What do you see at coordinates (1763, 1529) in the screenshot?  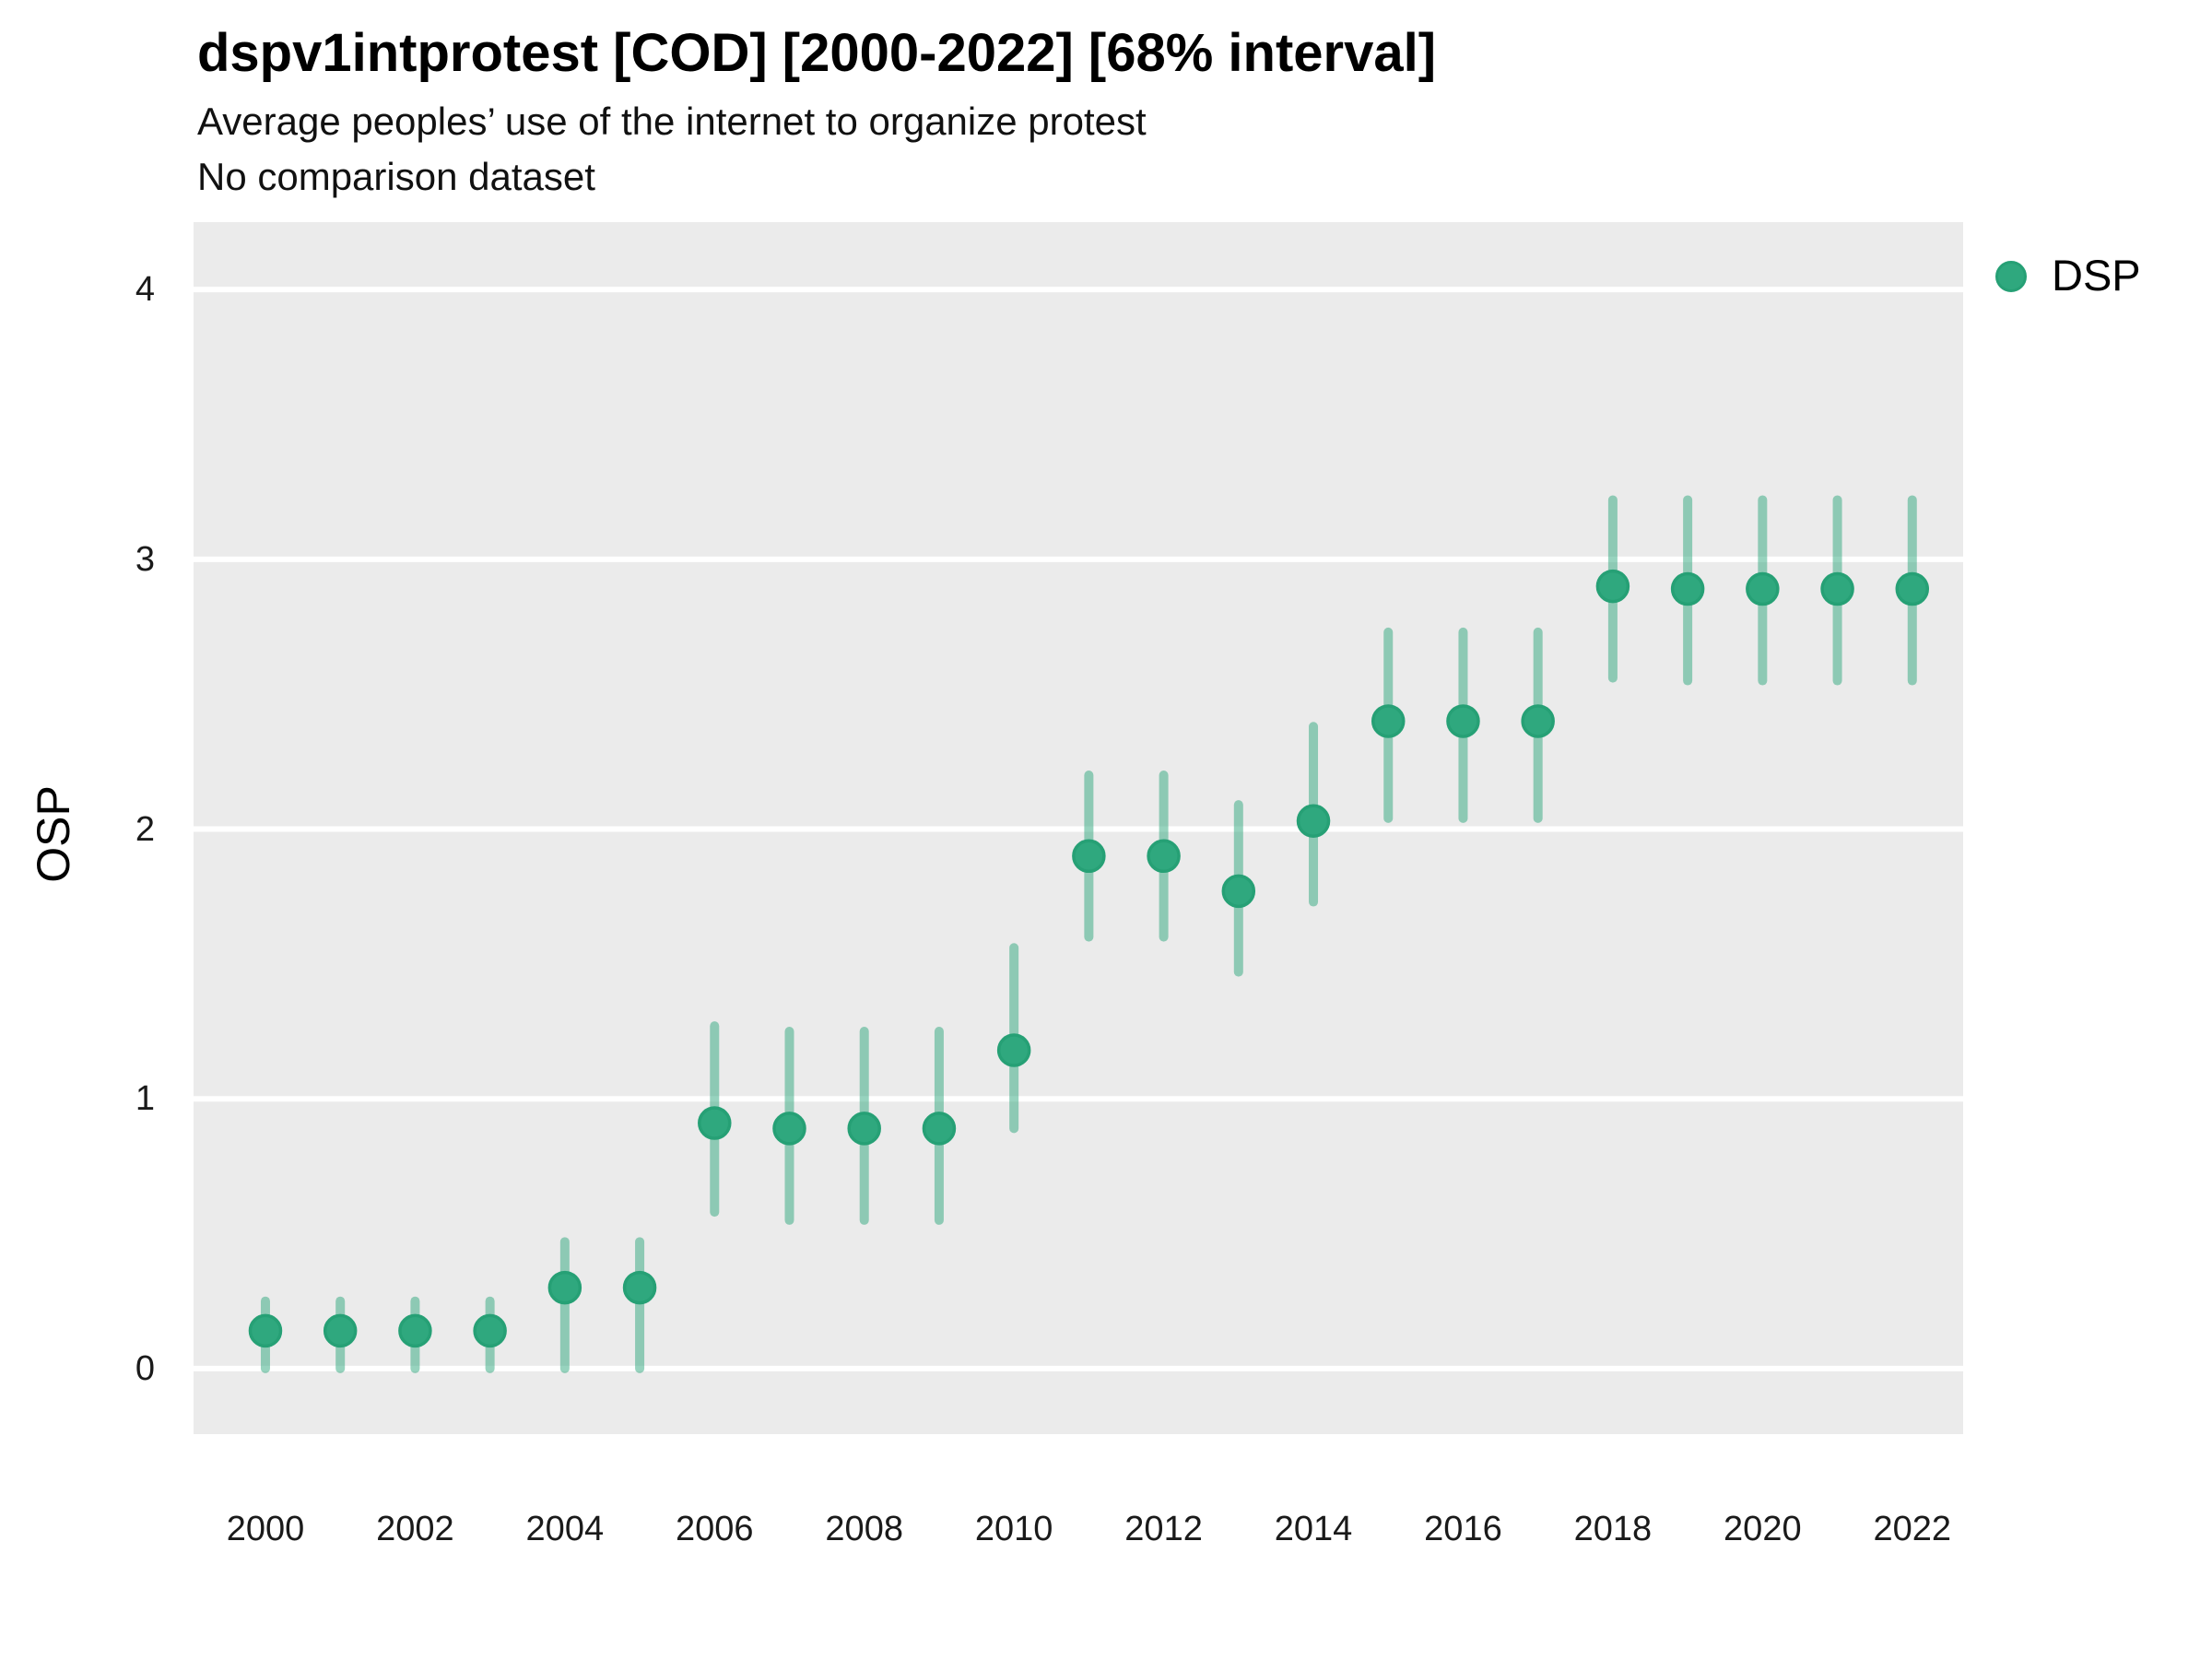 I see `x-tick-label-2020: 2020` at bounding box center [1763, 1529].